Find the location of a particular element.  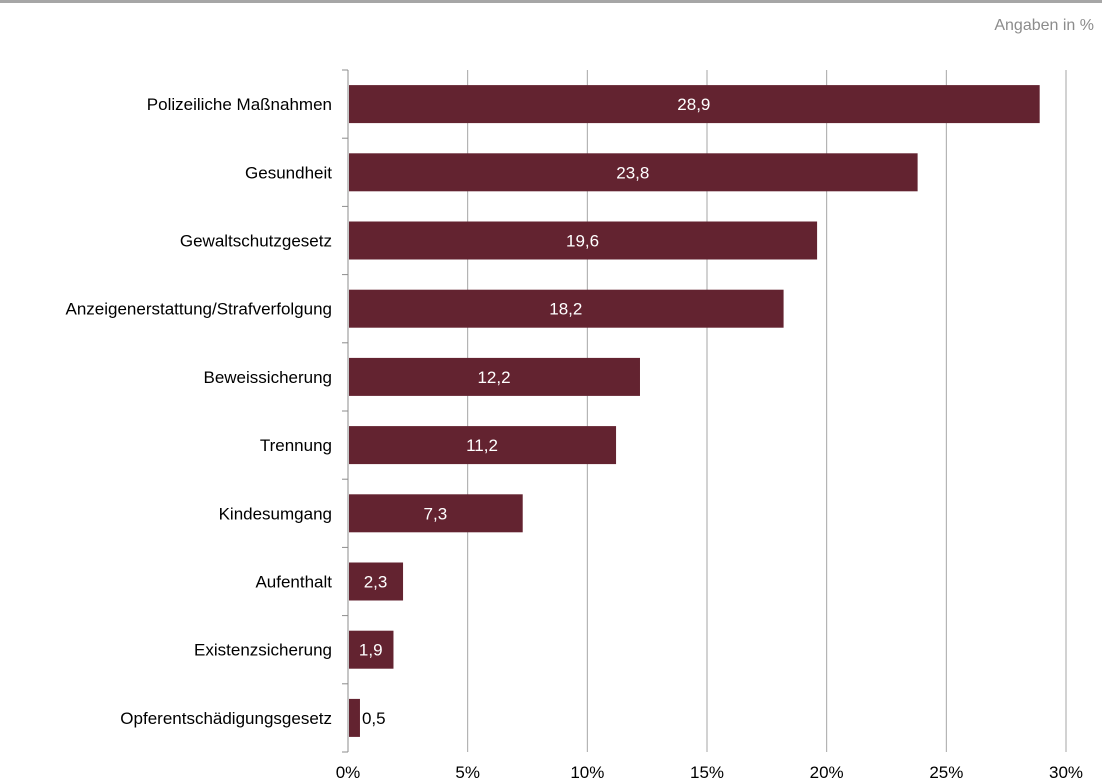

category-axis is located at coordinates (345, 411).